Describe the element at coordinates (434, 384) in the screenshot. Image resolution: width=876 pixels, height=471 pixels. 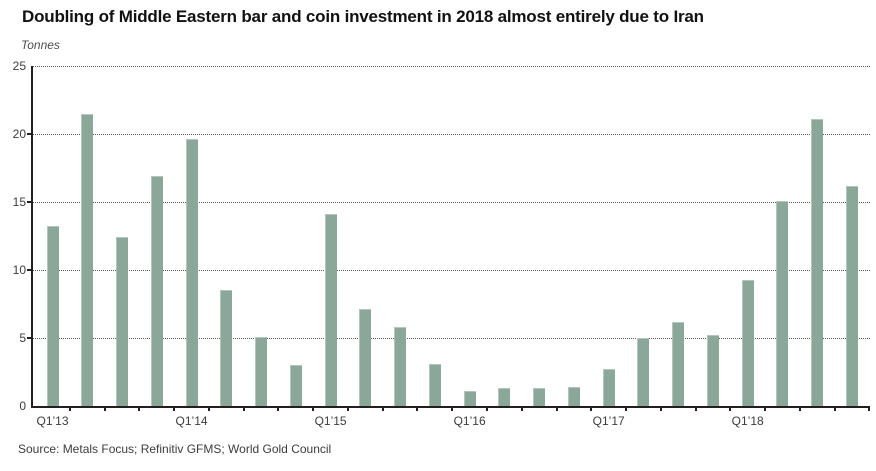
I see `bar-Q4’15` at that location.